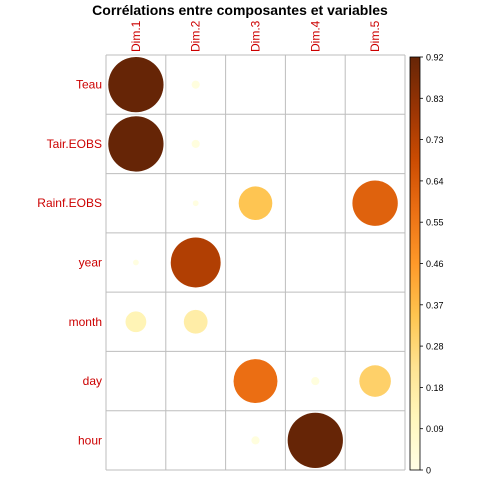 Image resolution: width=480 pixels, height=485 pixels. What do you see at coordinates (435, 223) in the screenshot?
I see `colorbar-tick-label: 0.55` at bounding box center [435, 223].